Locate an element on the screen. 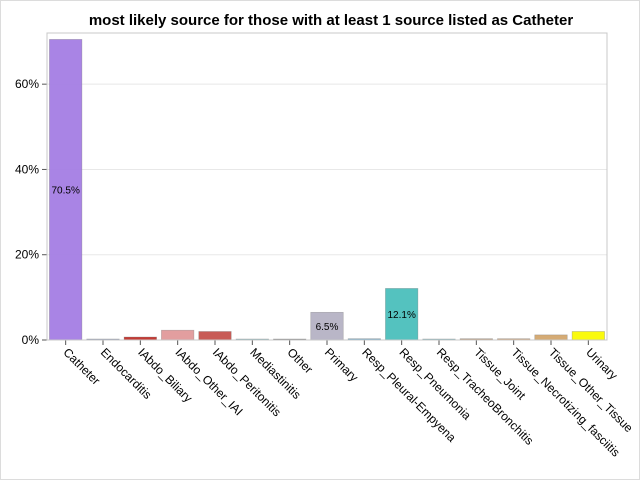 The image size is (640, 481). y-tick-label: 40% is located at coordinates (27, 169).